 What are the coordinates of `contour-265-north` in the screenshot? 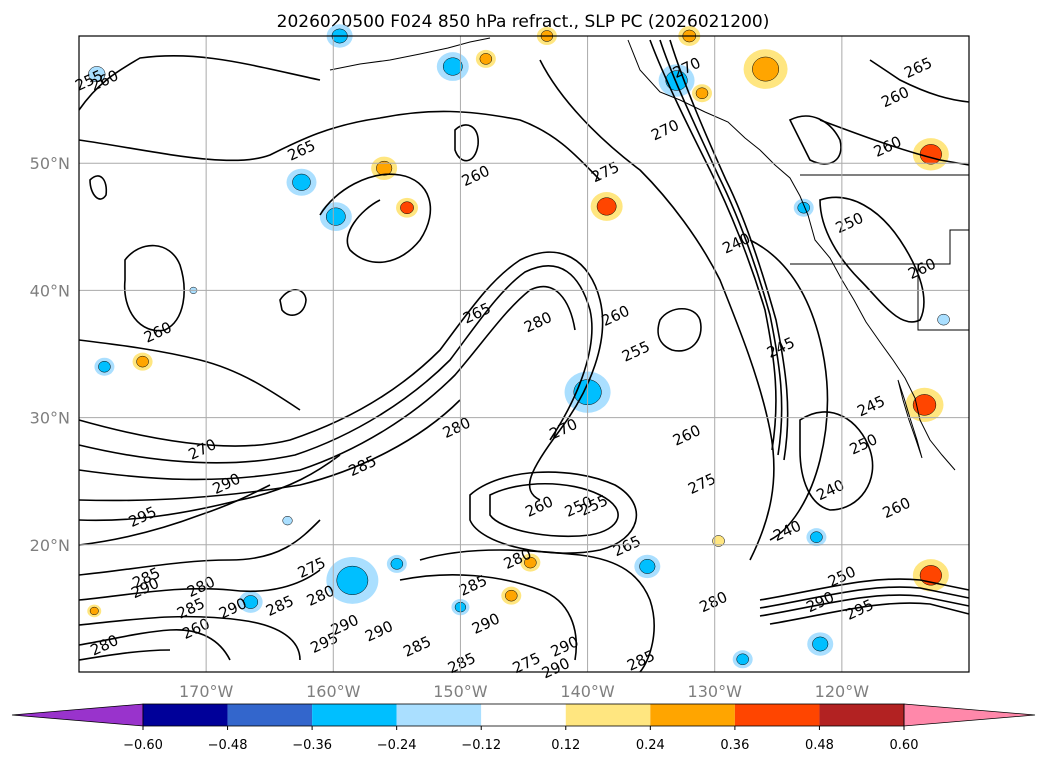 It's located at (339, 145).